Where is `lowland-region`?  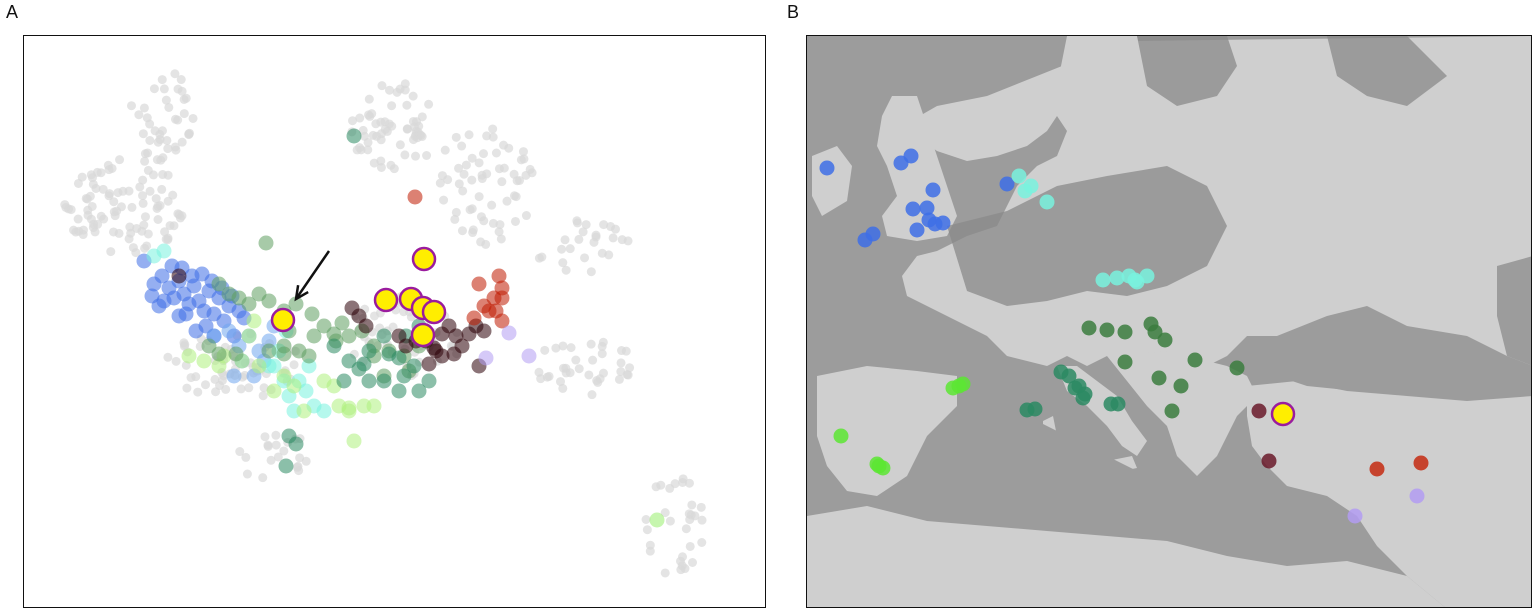
lowland-region is located at coordinates (1187, 71).